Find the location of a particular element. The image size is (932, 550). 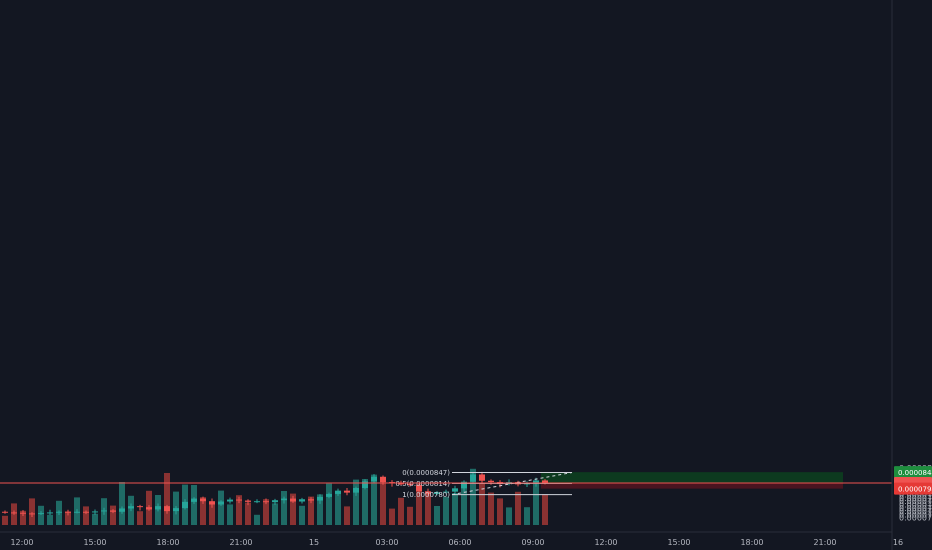

price-tick-label: 0.0000720 is located at coordinates (915, 514).